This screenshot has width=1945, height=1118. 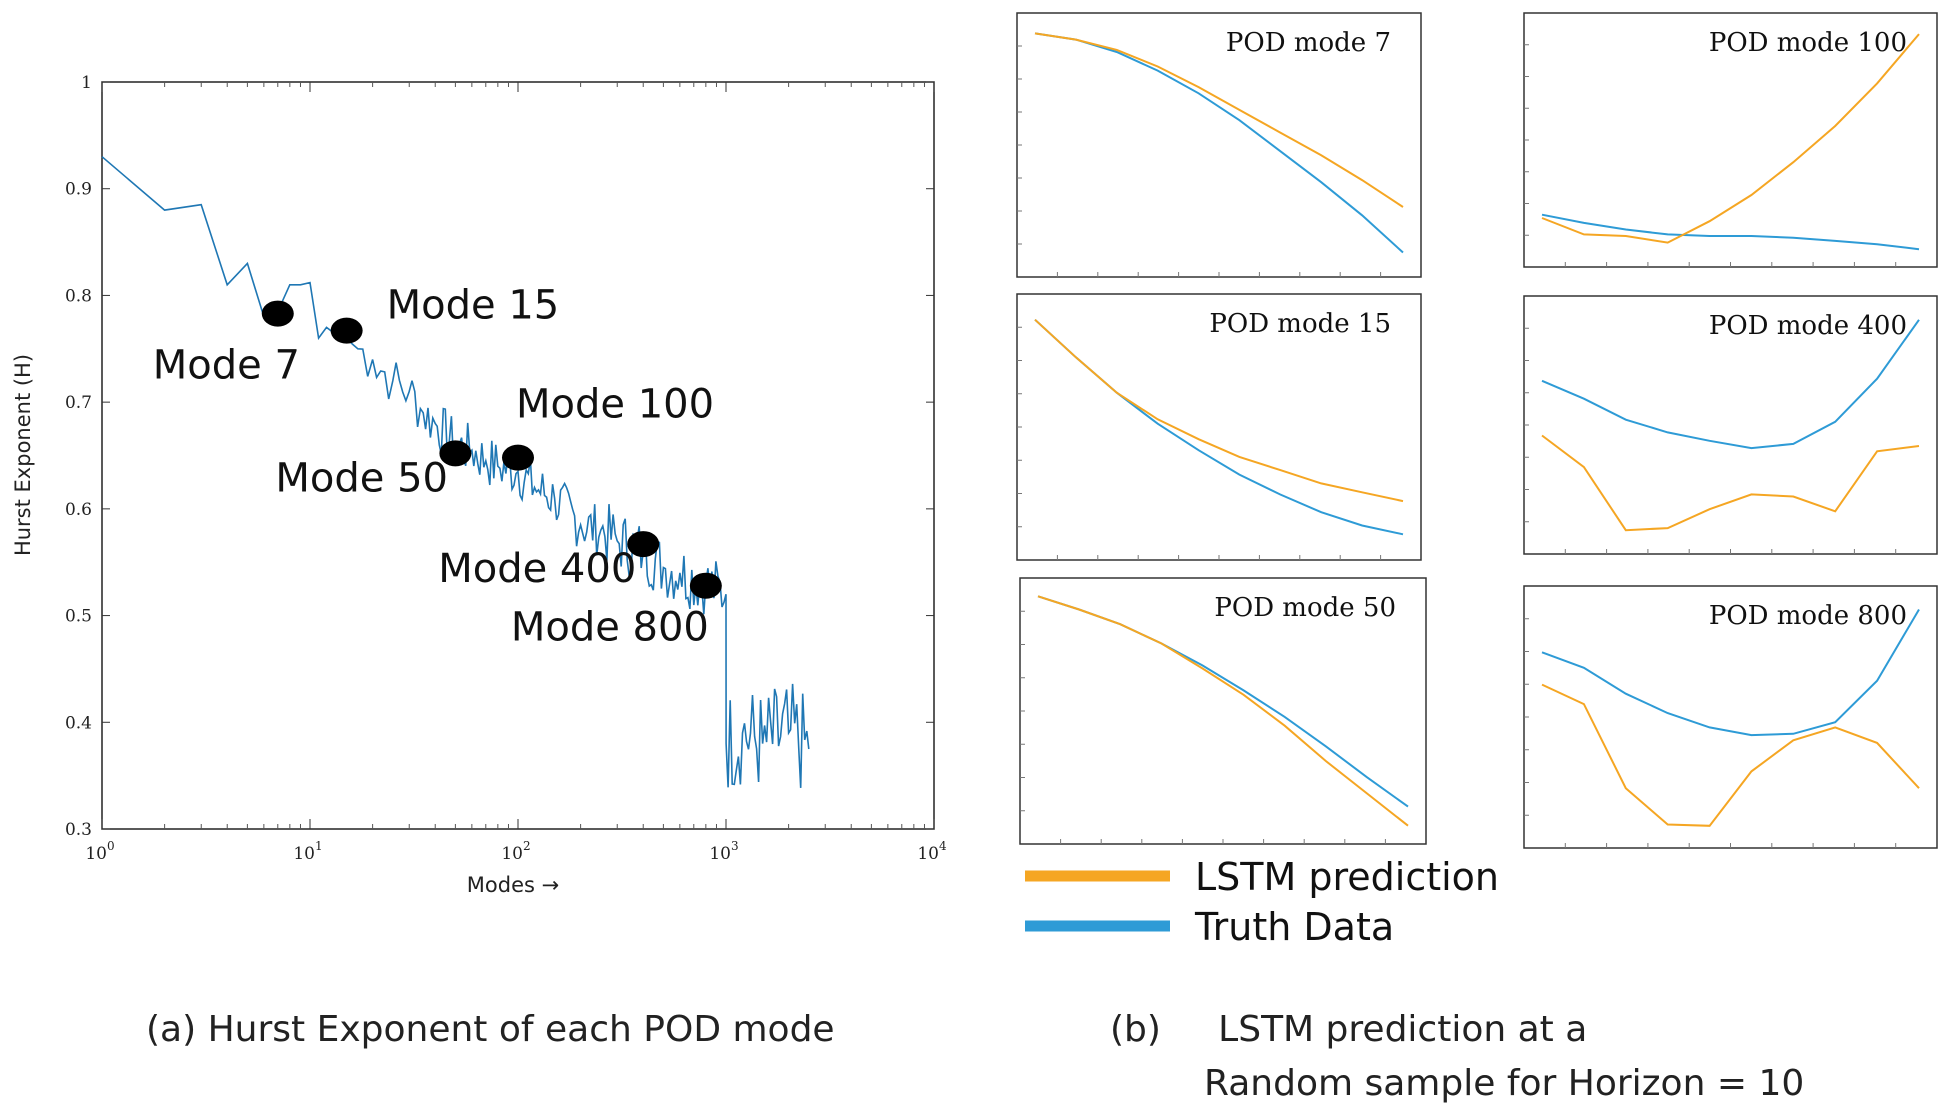 I want to click on pod-mode-50-panel: POD mode 50, so click(x=1223, y=711).